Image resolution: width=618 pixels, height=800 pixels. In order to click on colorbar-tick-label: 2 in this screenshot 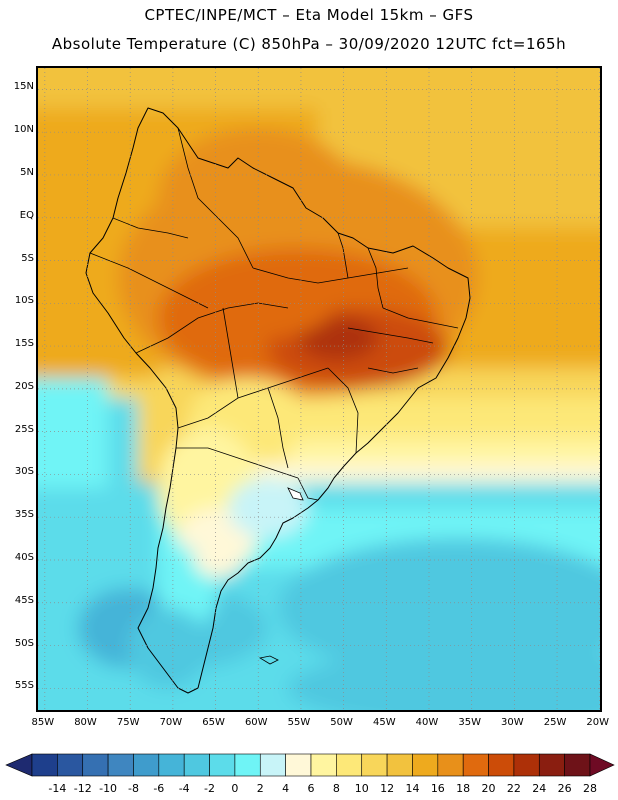, I will do `click(260, 788)`.